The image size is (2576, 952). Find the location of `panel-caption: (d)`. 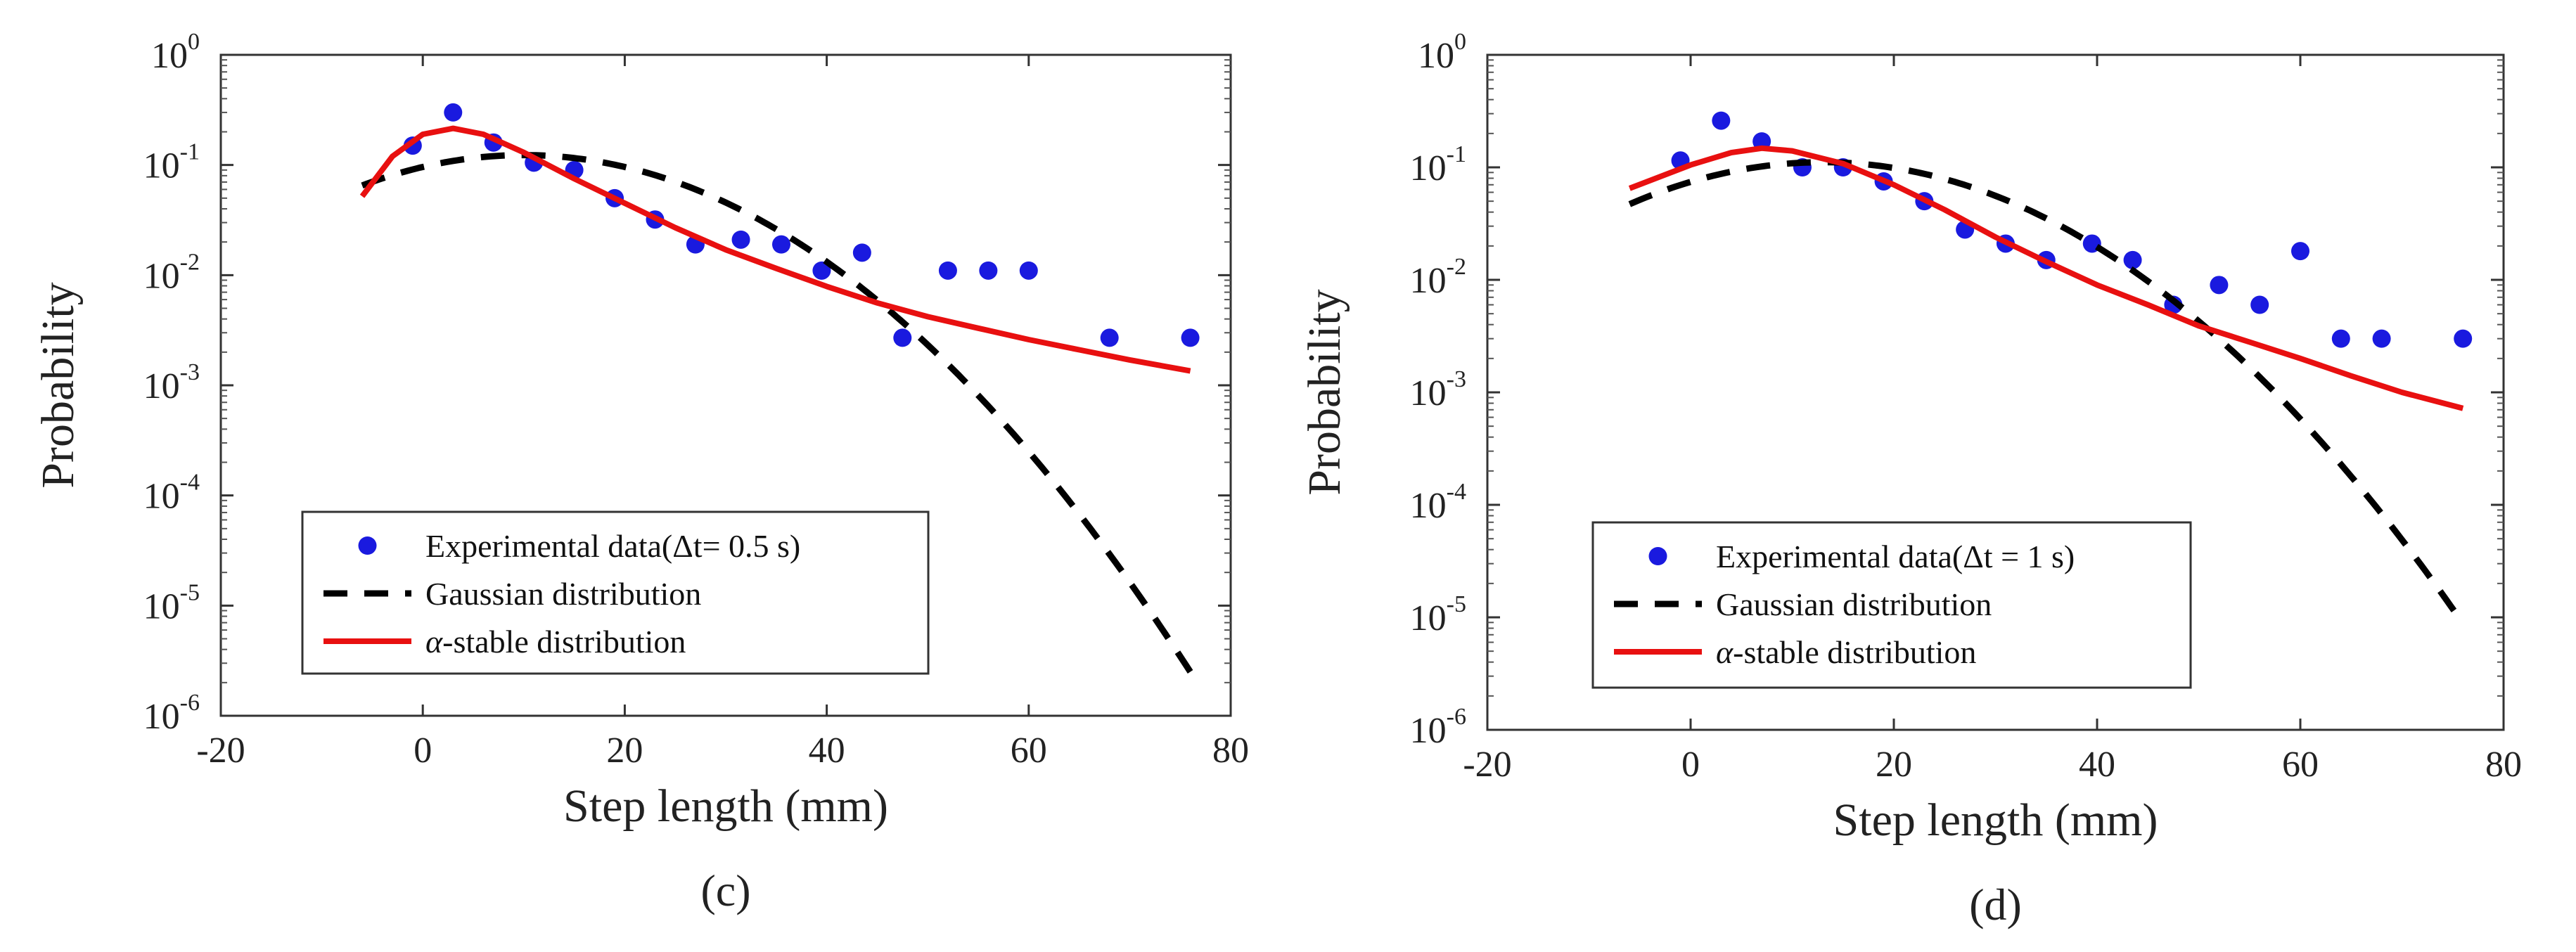

panel-caption: (d) is located at coordinates (1996, 905).